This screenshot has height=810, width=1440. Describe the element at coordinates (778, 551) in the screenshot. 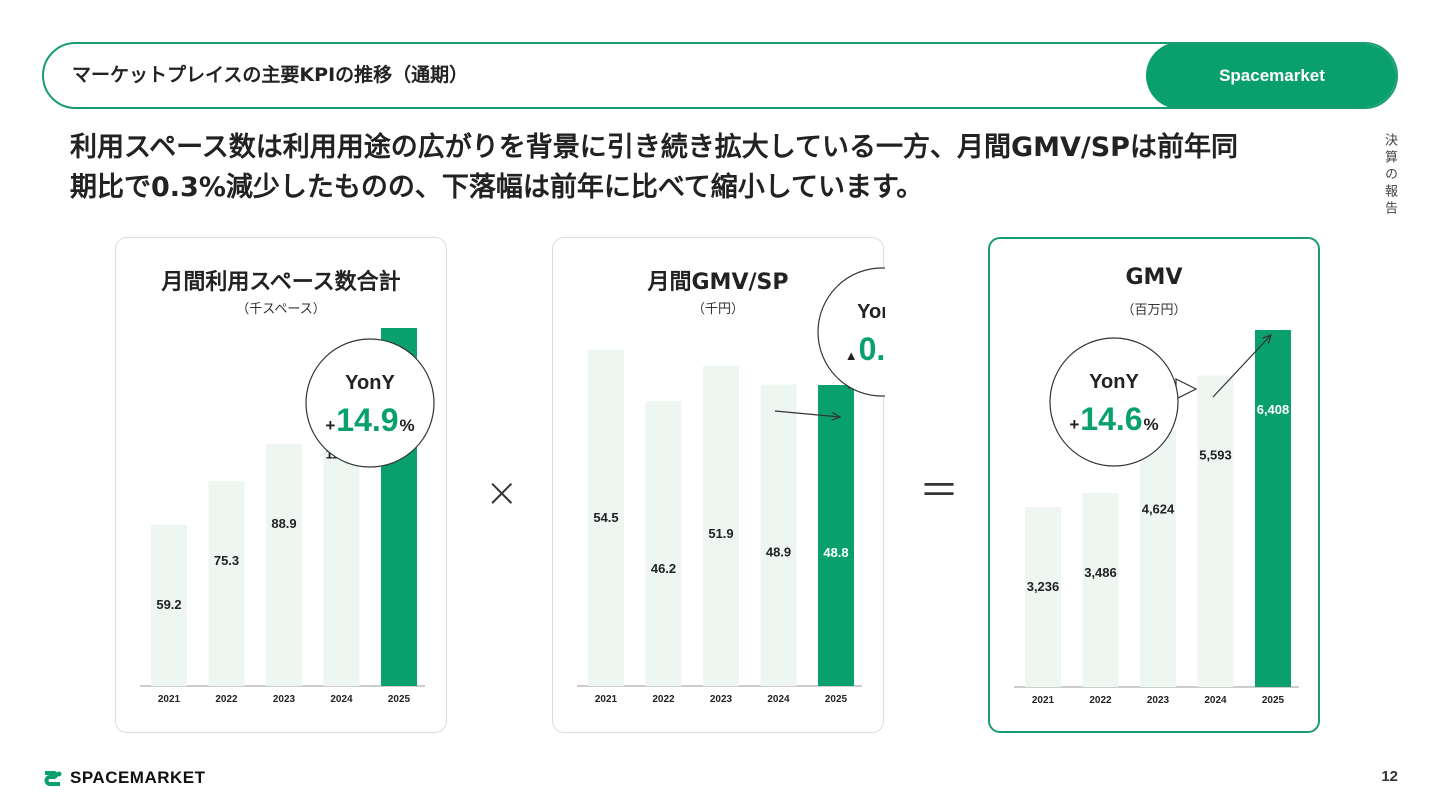

I see `data-label-2024: 48.9` at that location.